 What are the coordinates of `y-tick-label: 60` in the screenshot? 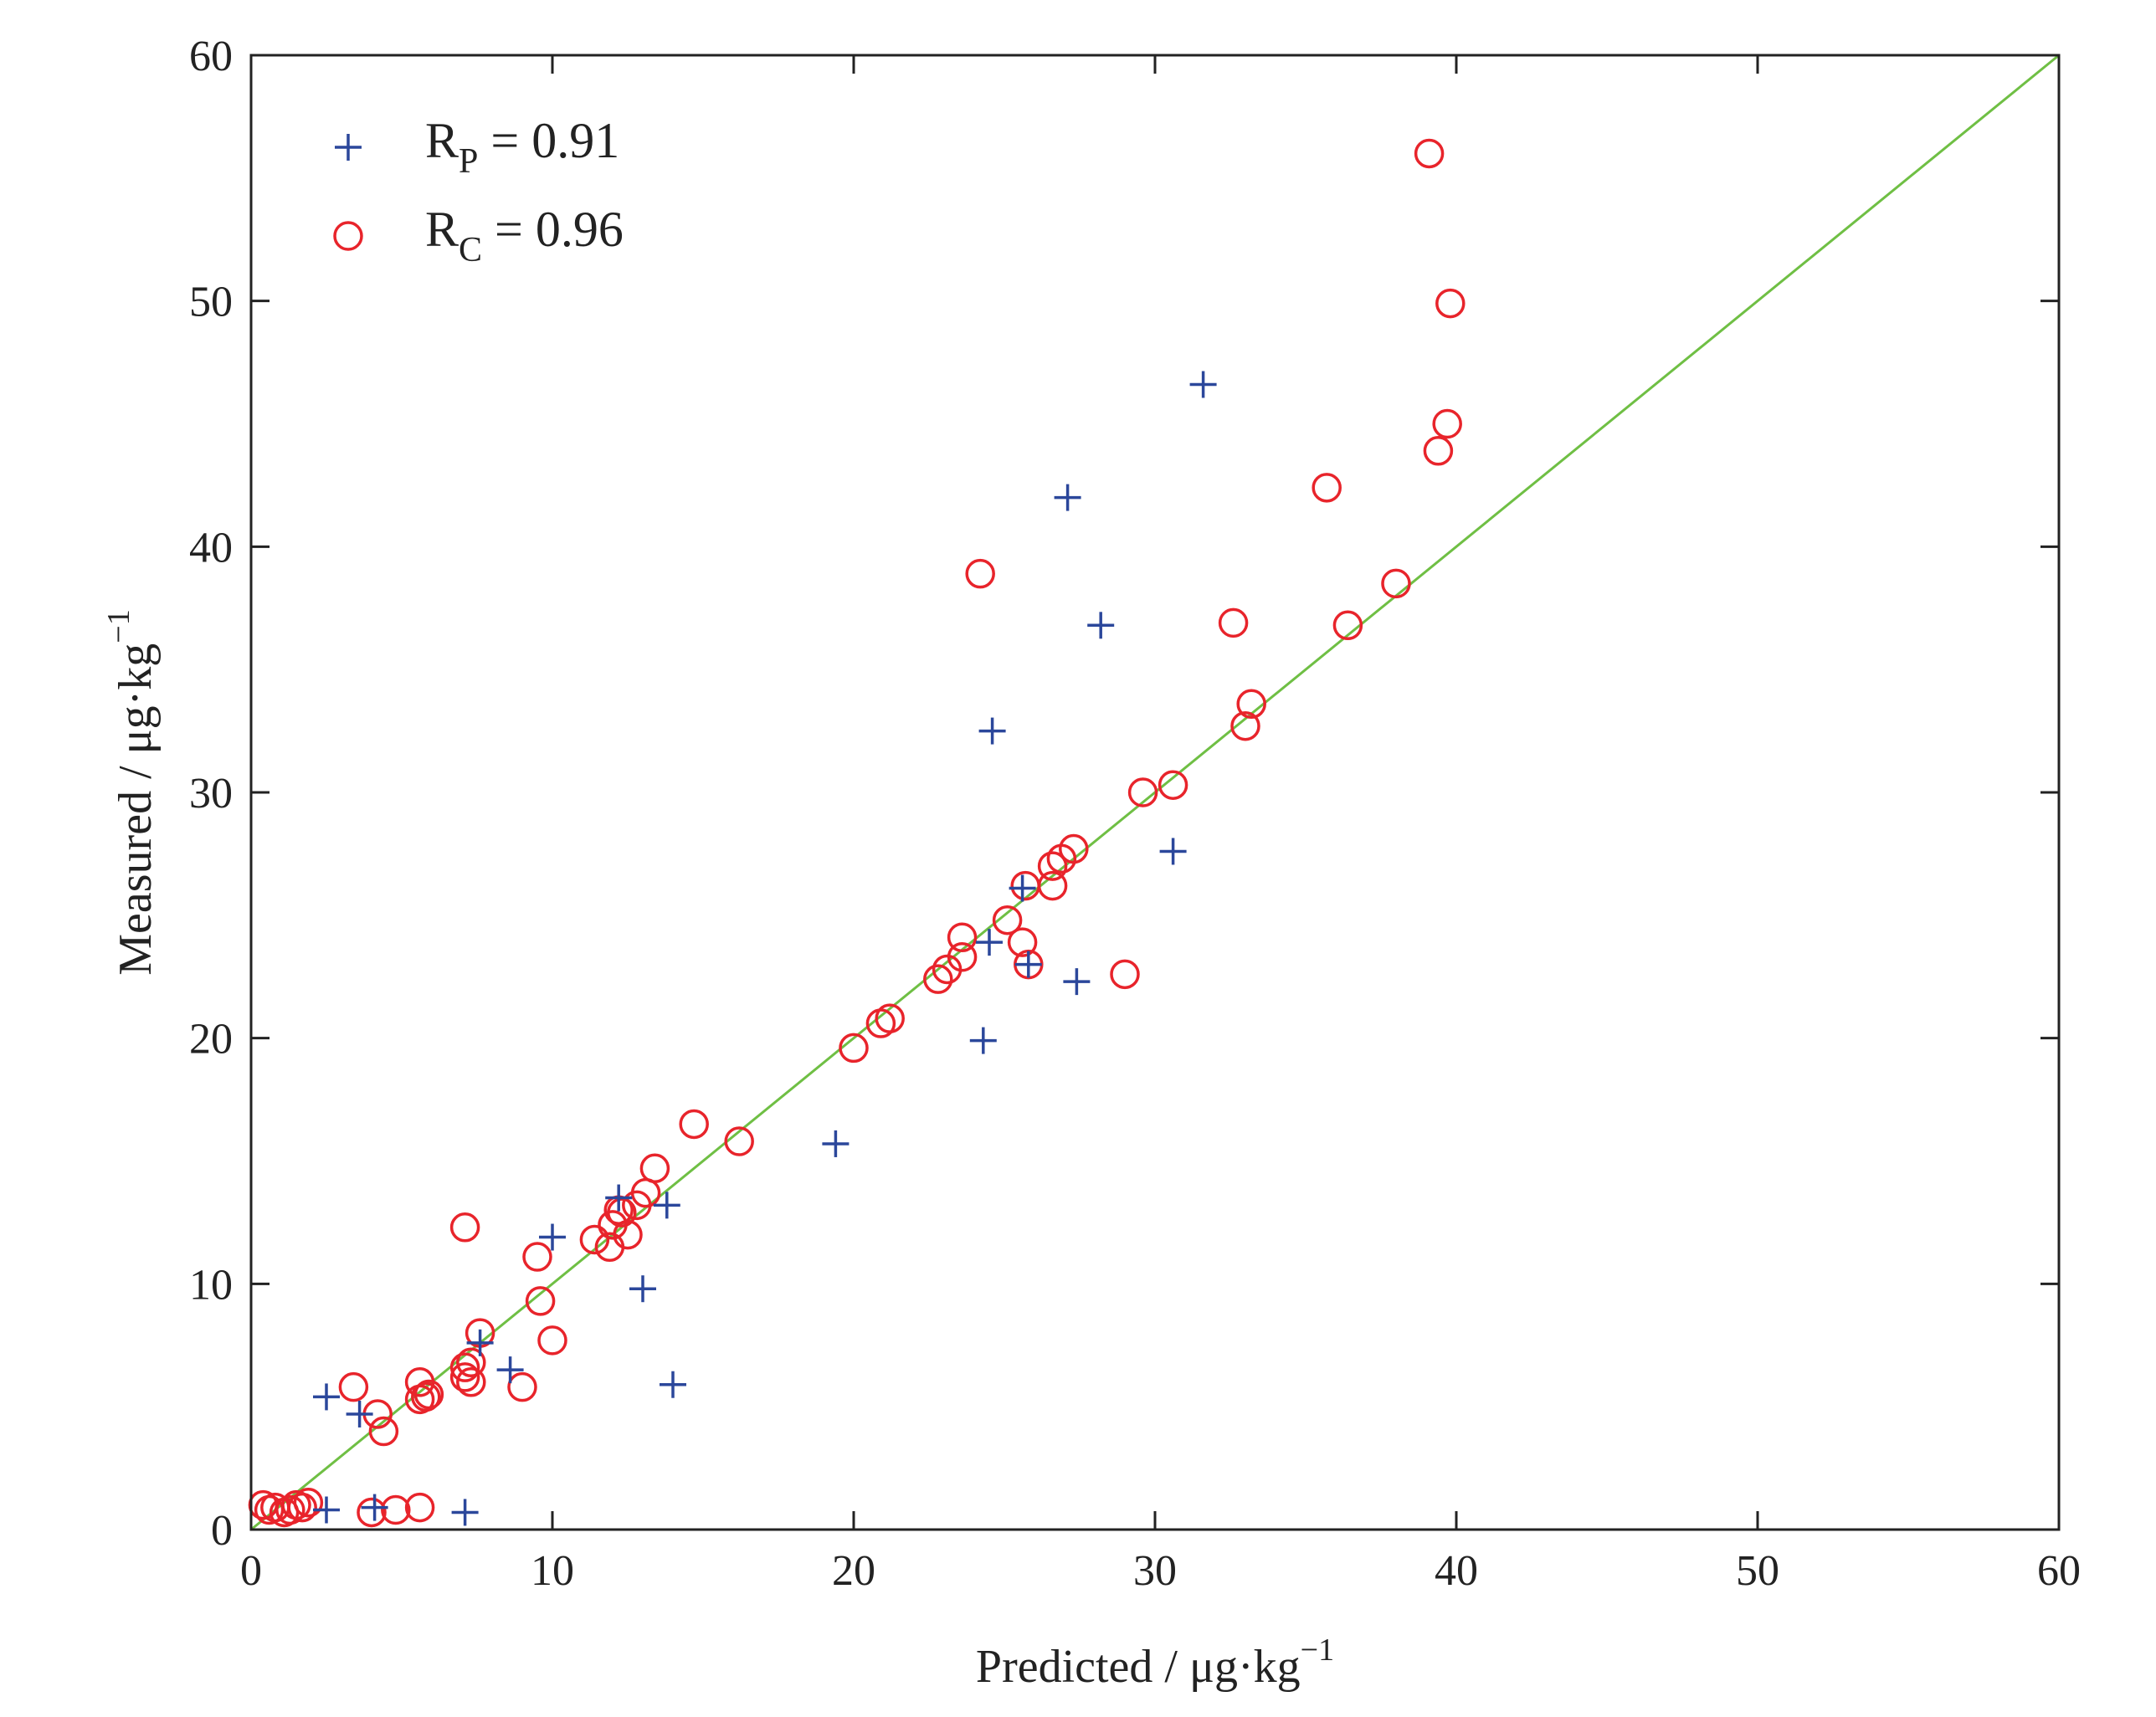 It's located at (211, 57).